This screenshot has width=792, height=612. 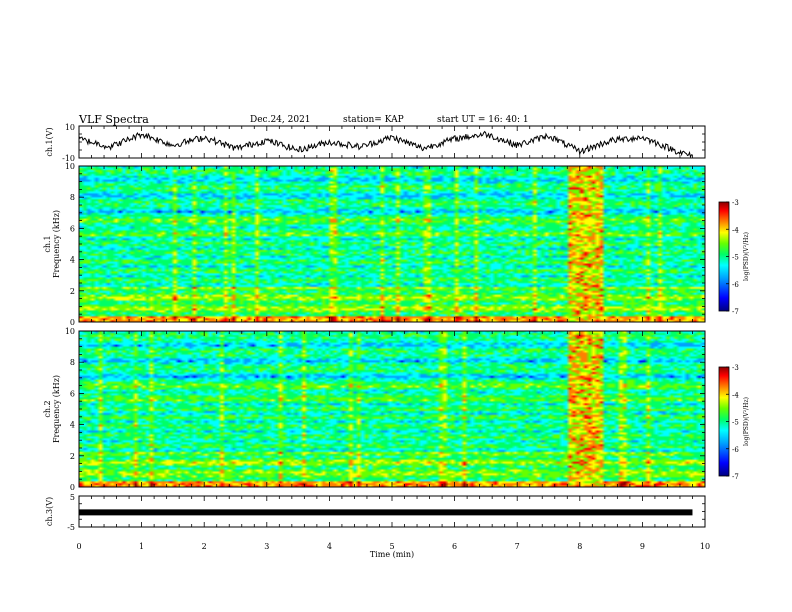 What do you see at coordinates (642, 546) in the screenshot?
I see `x-tick-label: 9` at bounding box center [642, 546].